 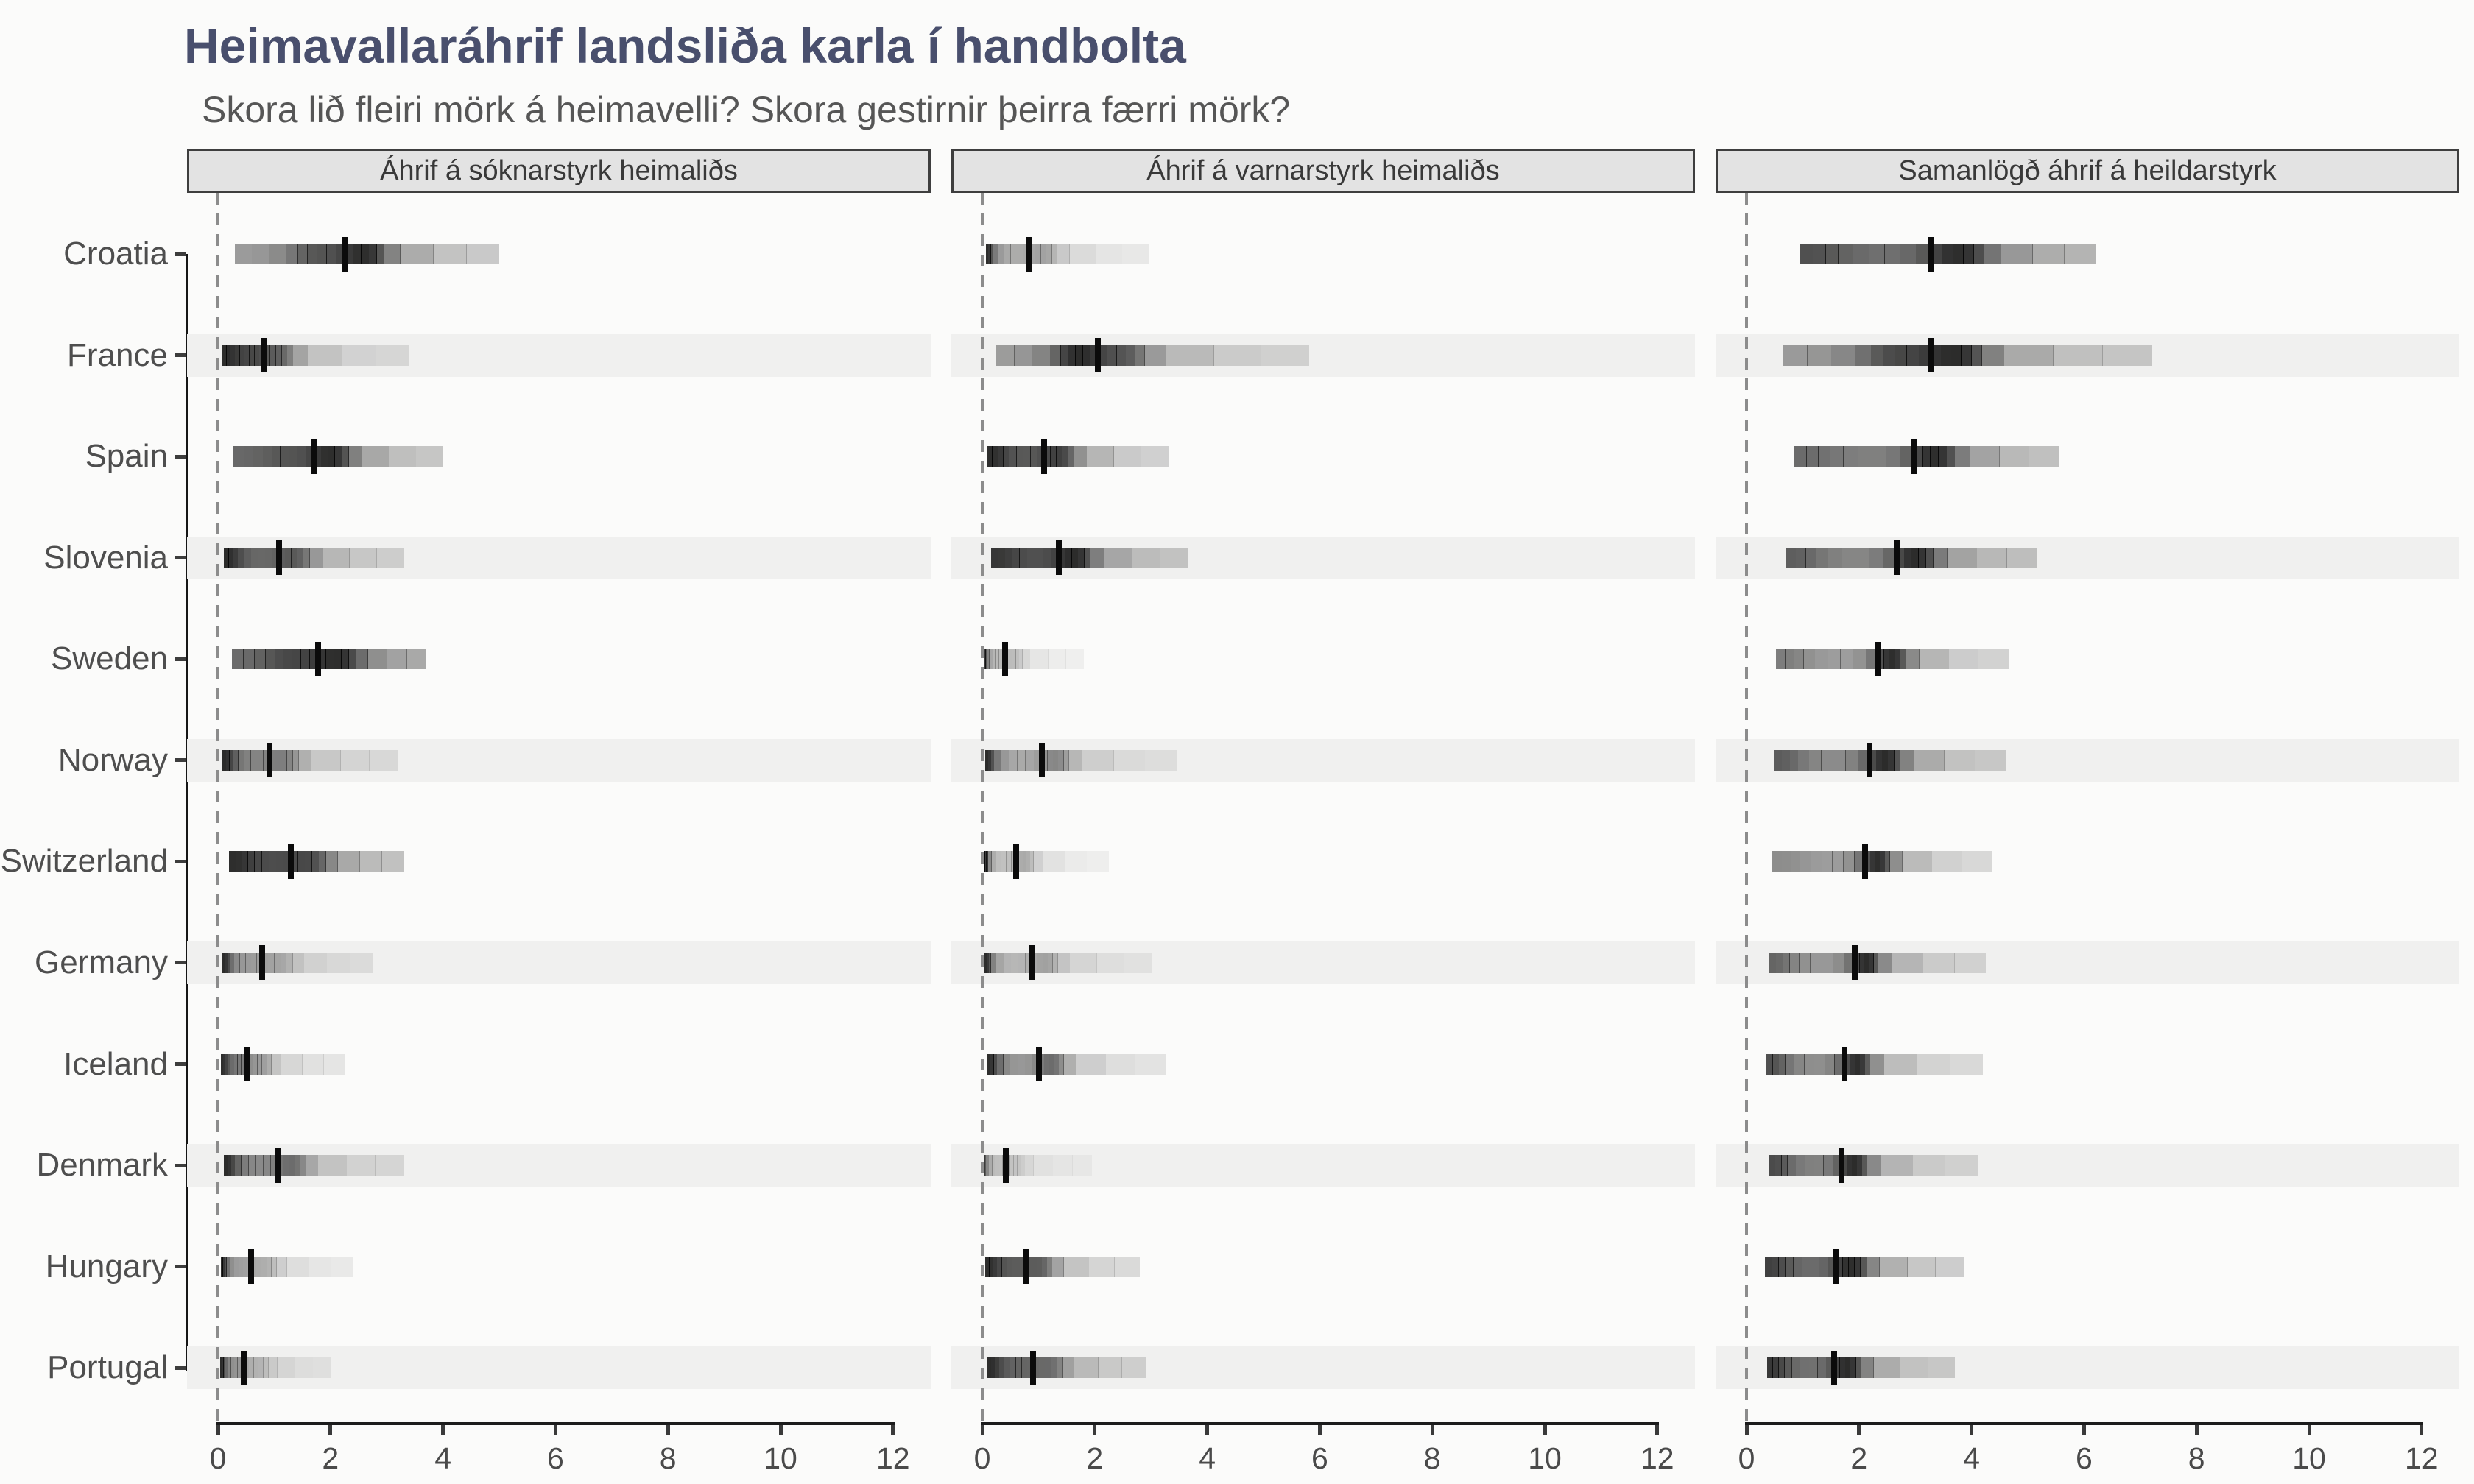 What do you see at coordinates (2422, 1458) in the screenshot?
I see `x-axis-tick-label: 12` at bounding box center [2422, 1458].